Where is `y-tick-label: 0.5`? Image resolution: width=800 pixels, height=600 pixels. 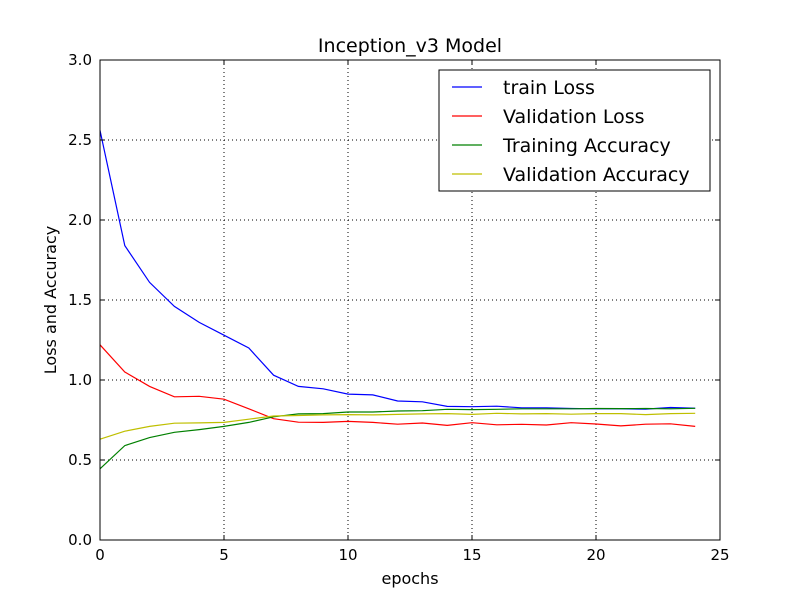
y-tick-label: 0.5 is located at coordinates (80, 460).